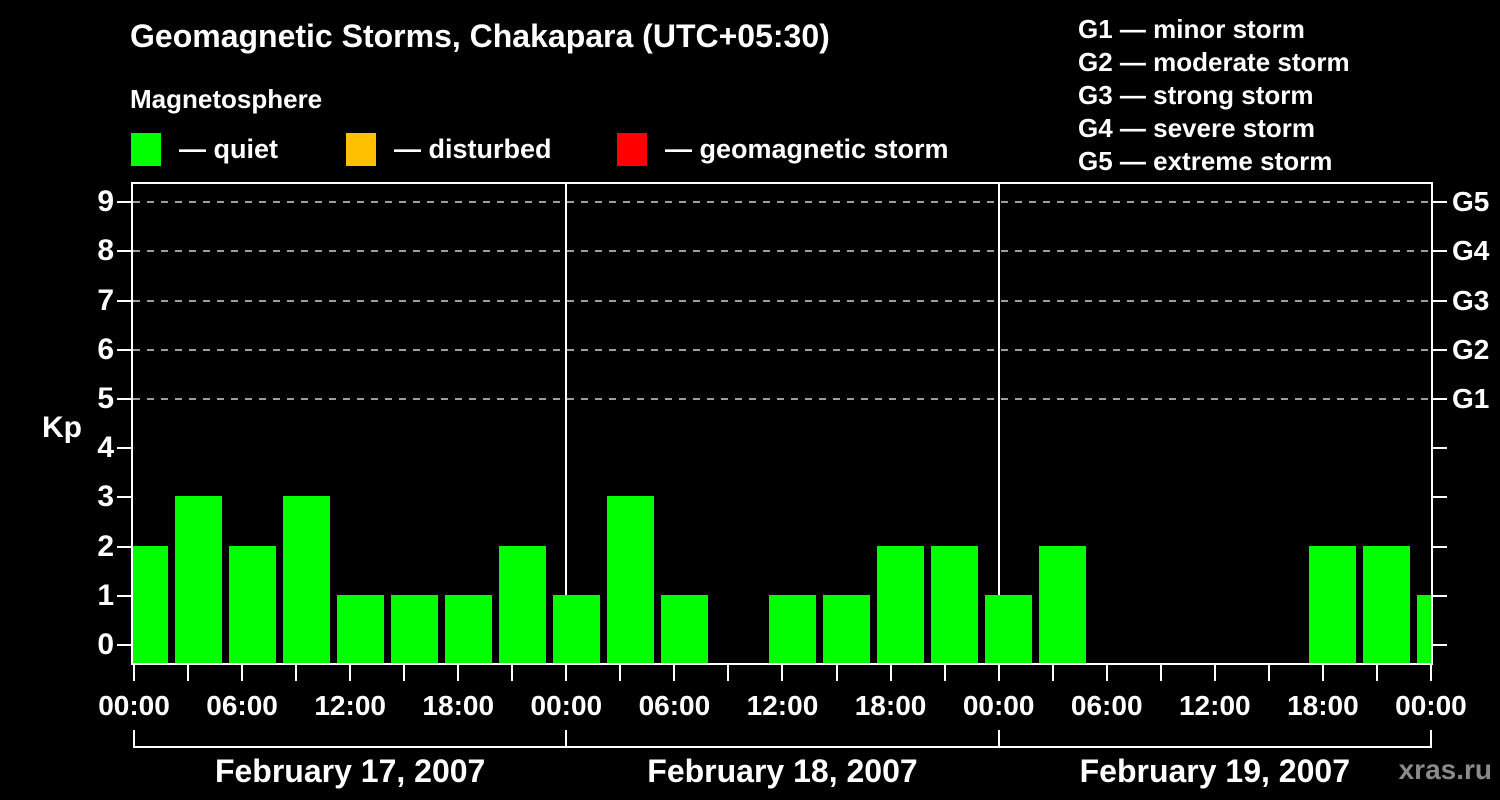  What do you see at coordinates (1471, 300) in the screenshot?
I see `g-level-label-G3: G3` at bounding box center [1471, 300].